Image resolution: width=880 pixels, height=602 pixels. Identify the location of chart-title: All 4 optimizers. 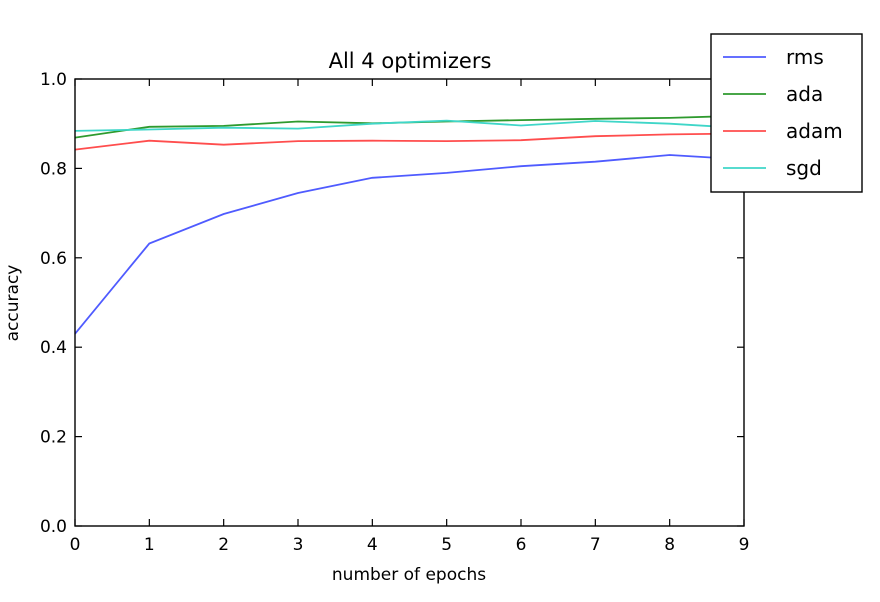
(410, 61).